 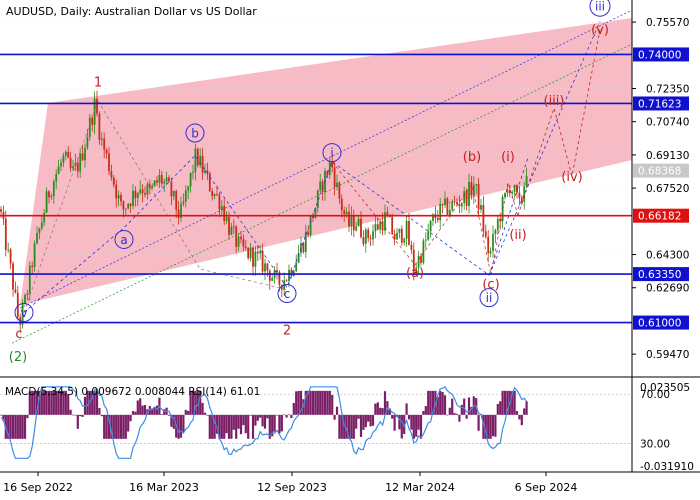 I want to click on x-tick-label: 16 Mar 2023, so click(x=164, y=487).